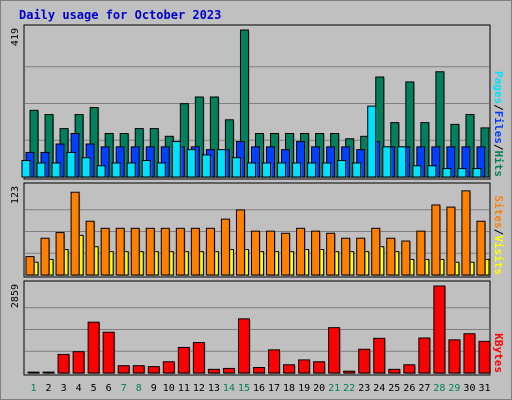  What do you see at coordinates (304, 388) in the screenshot?
I see `x-tick-label: 19` at bounding box center [304, 388].